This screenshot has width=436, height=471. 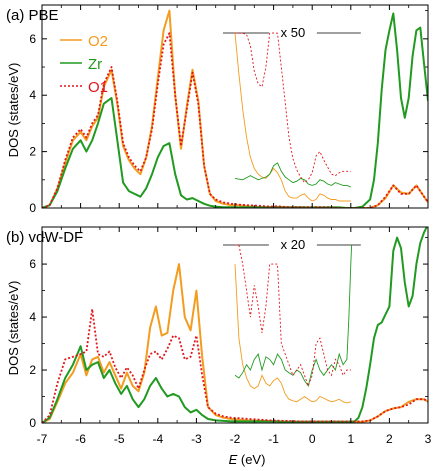 What do you see at coordinates (32, 152) in the screenshot?
I see `y-tick-label-pbe-2: 2` at bounding box center [32, 152].